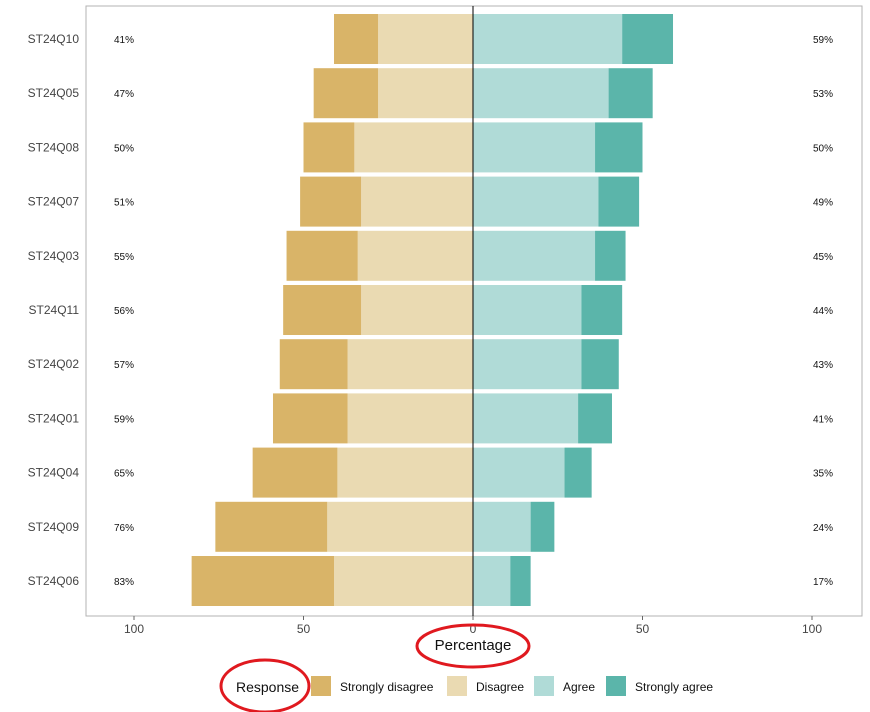 The width and height of the screenshot is (870, 712). Describe the element at coordinates (541, 93) in the screenshot. I see `bar-agree-st24q05` at that location.